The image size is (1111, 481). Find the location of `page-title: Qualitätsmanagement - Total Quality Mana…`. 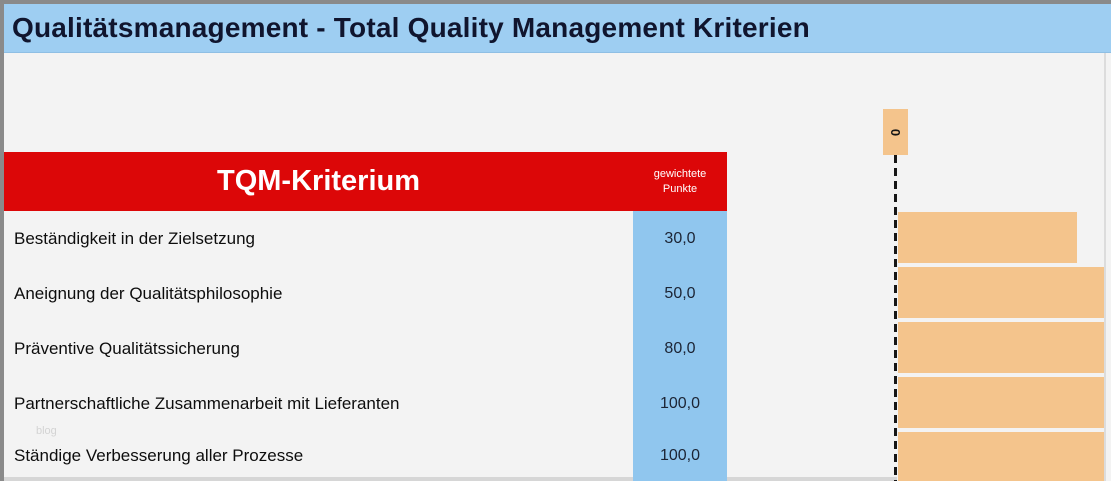

page-title: Qualitätsmanagement - Total Quality Mana… is located at coordinates (411, 27).